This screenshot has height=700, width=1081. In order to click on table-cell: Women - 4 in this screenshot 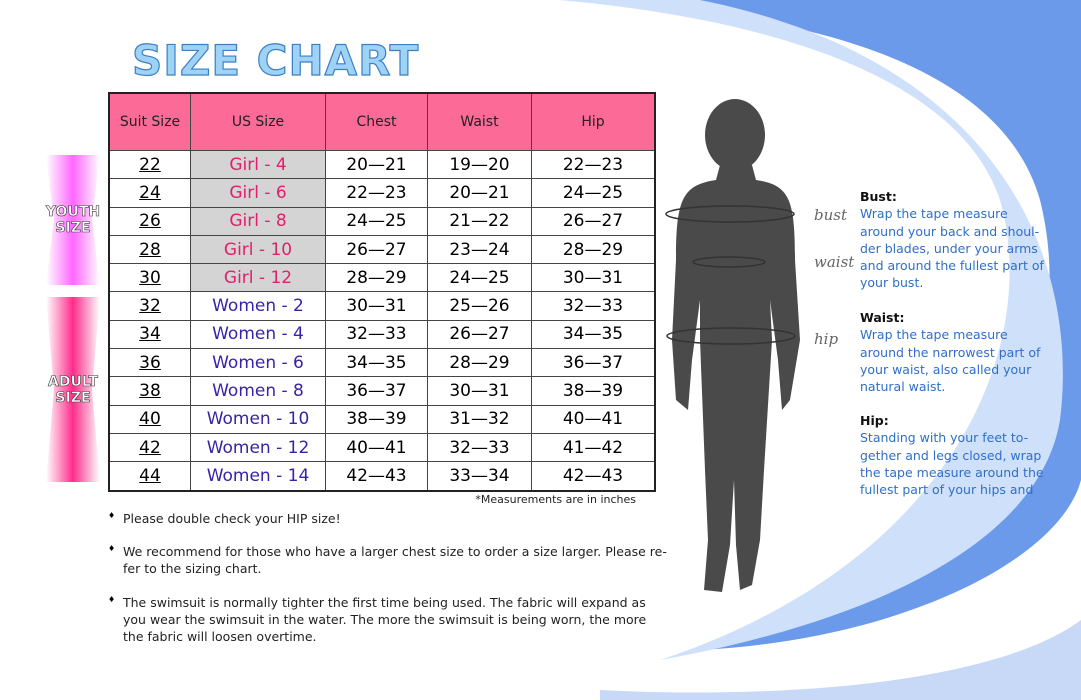, I will do `click(258, 334)`.